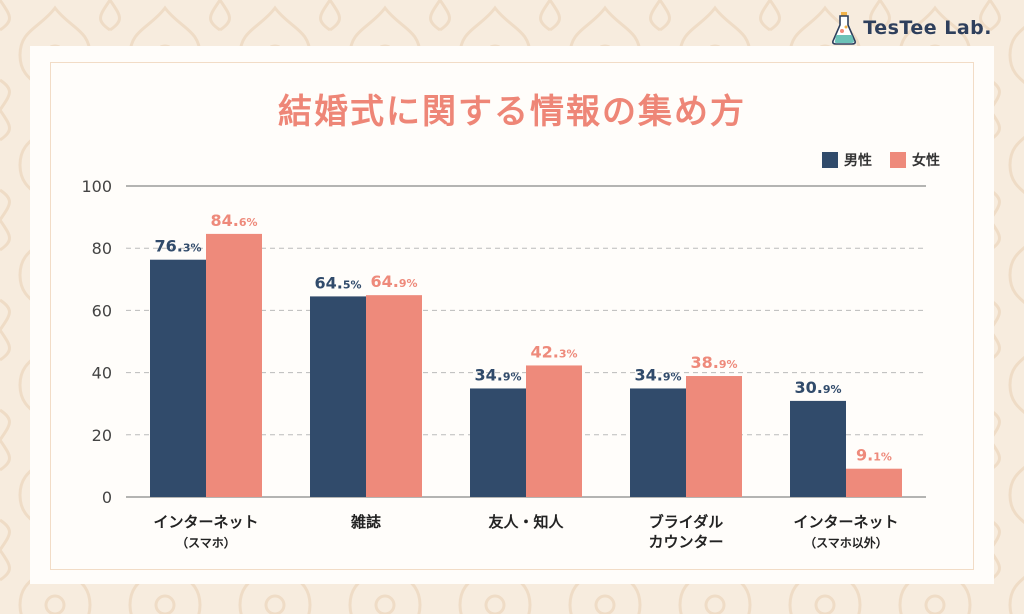 Image resolution: width=1024 pixels, height=614 pixels. I want to click on y-tick-label: 100, so click(96, 186).